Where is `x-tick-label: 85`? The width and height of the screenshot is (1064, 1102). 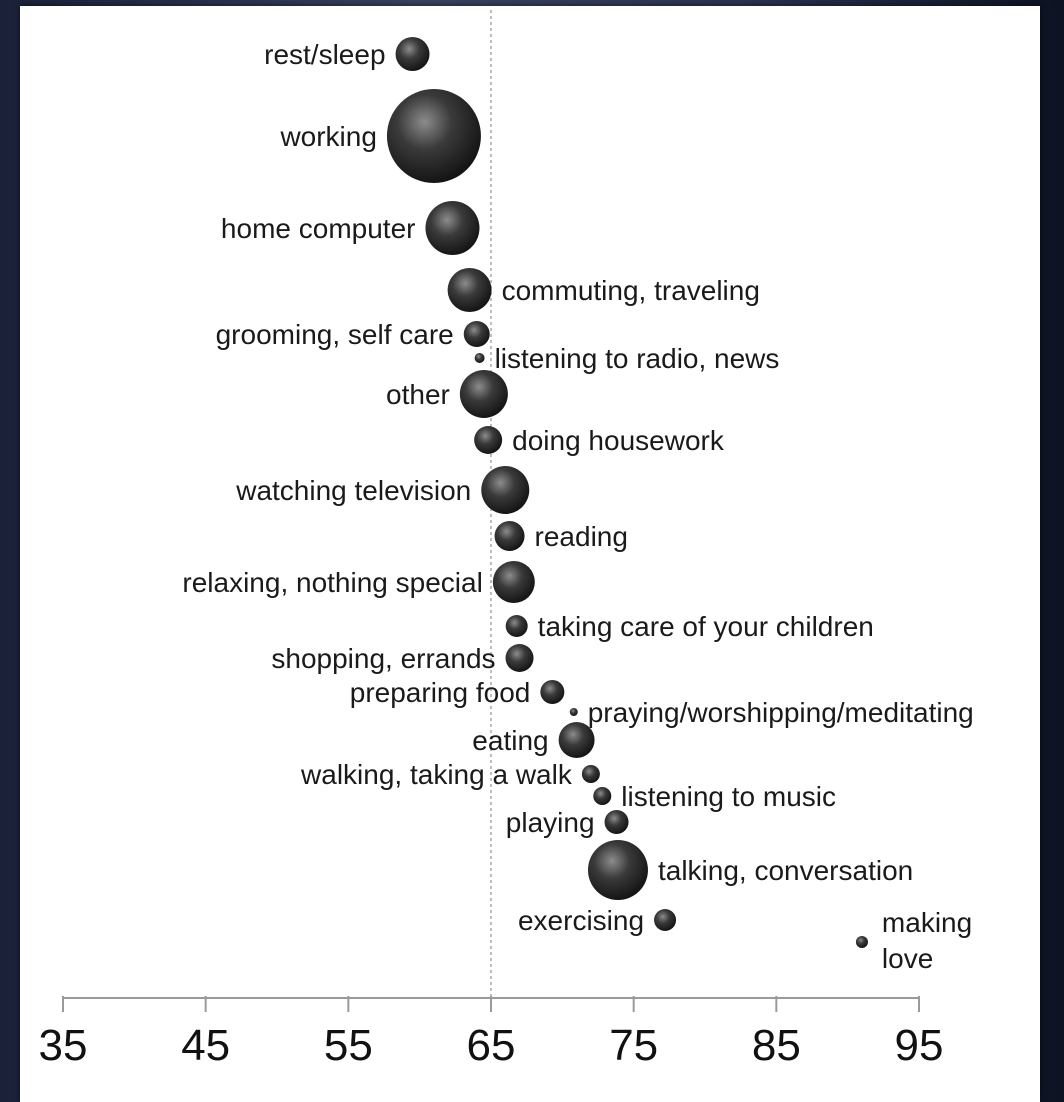 x-tick-label: 85 is located at coordinates (776, 1045).